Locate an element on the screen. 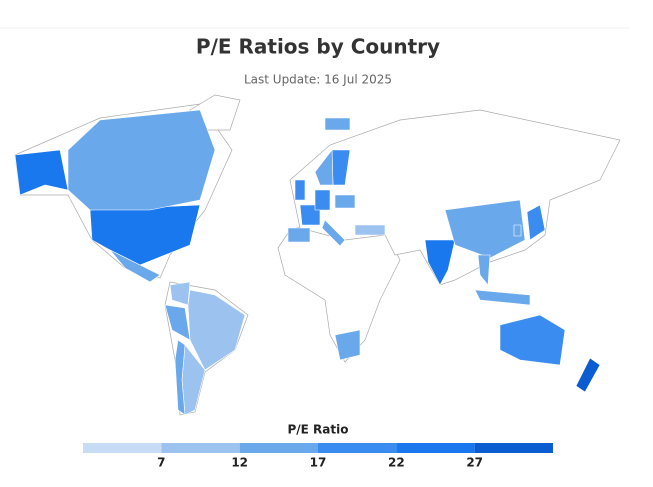  chart-subtitle: Last Update: 16 Jul 2025 is located at coordinates (318, 80).